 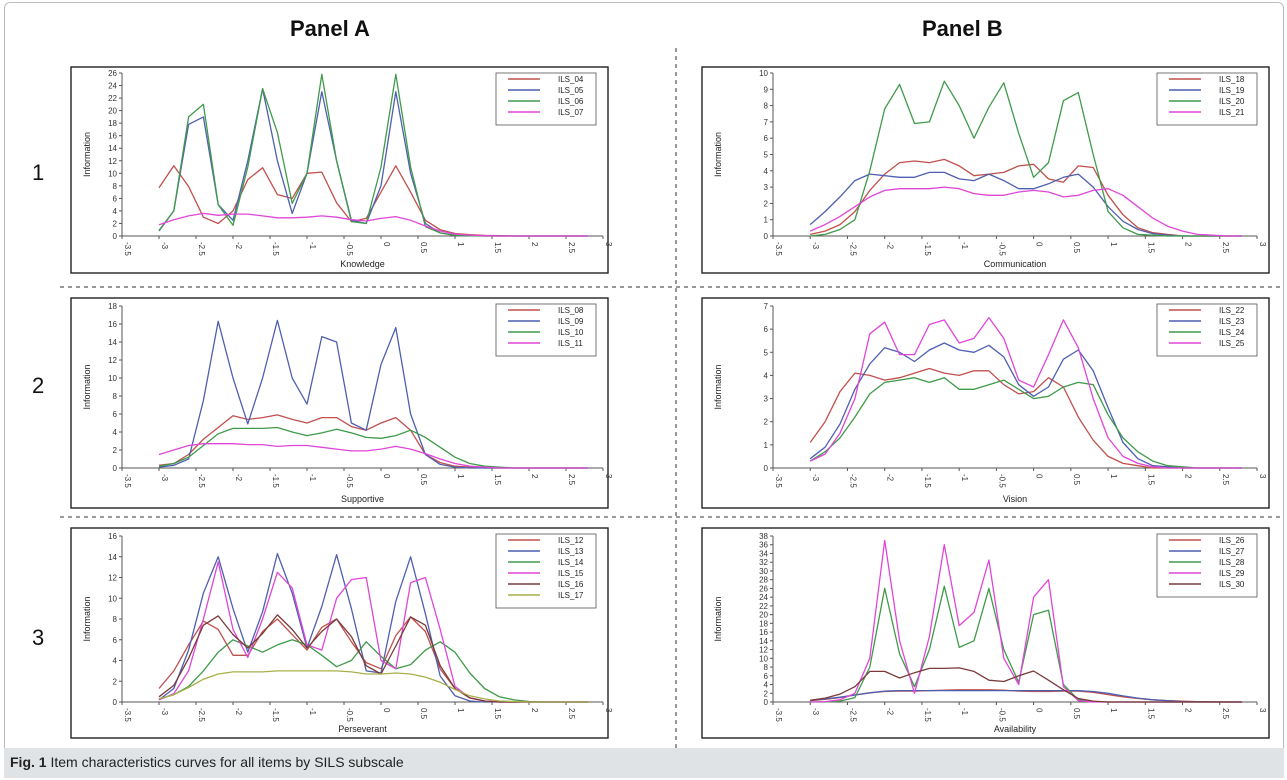 I want to click on y-tick-label: 30, so click(x=763, y=571).